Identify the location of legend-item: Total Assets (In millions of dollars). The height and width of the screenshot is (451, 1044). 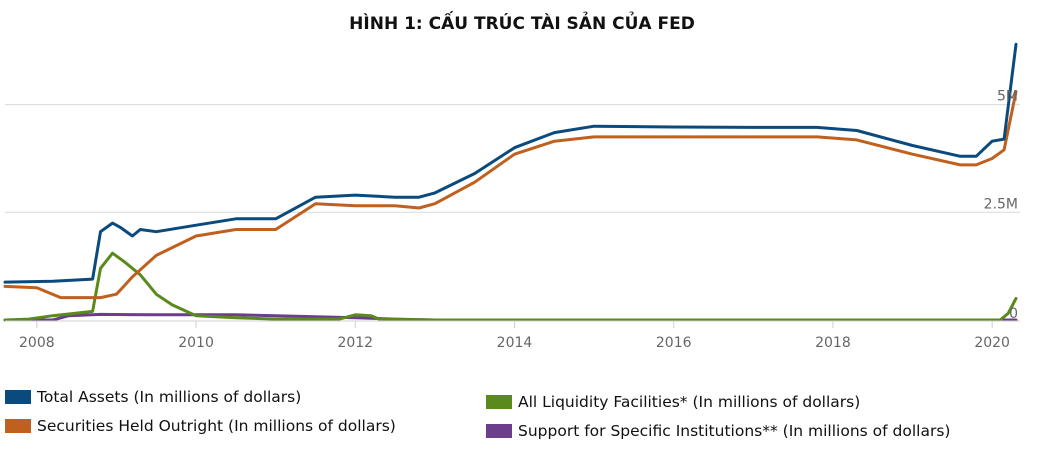
(153, 397).